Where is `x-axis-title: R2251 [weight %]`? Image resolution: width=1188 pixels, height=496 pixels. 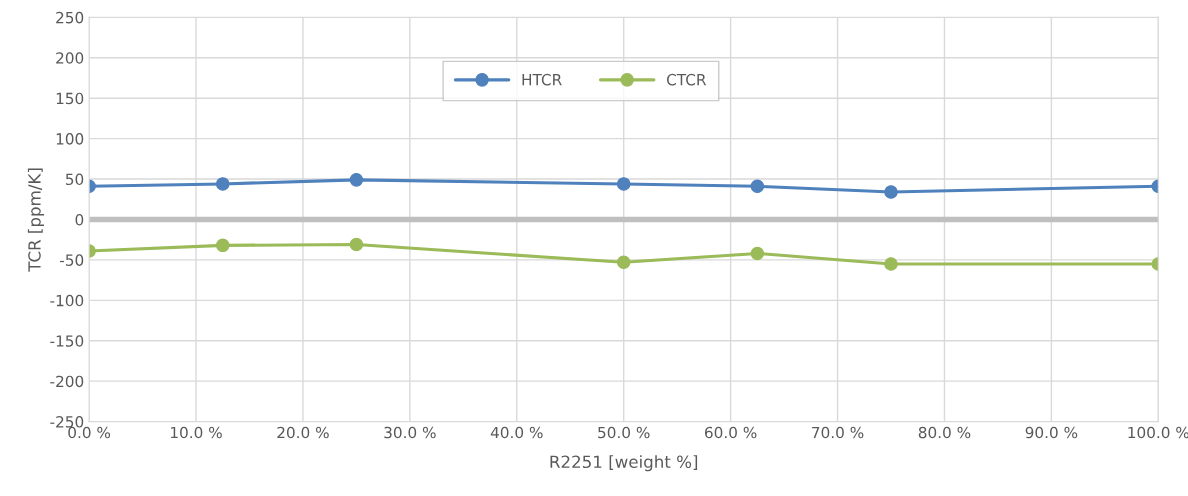 x-axis-title: R2251 [weight %] is located at coordinates (624, 463).